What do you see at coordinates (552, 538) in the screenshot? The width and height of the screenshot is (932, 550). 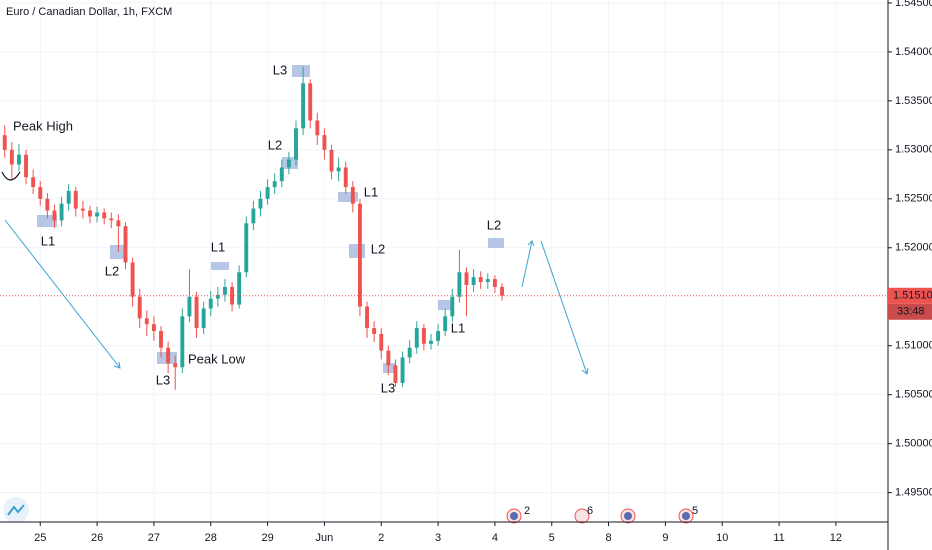 I see `x-tick-label: 5` at bounding box center [552, 538].